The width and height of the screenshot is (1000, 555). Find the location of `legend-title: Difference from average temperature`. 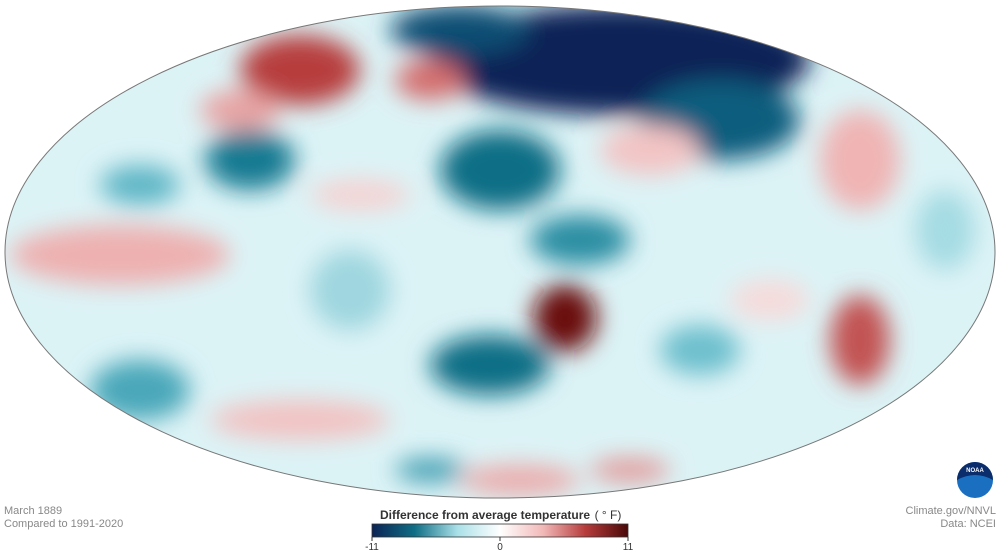

legend-title: Difference from average temperature is located at coordinates (485, 515).